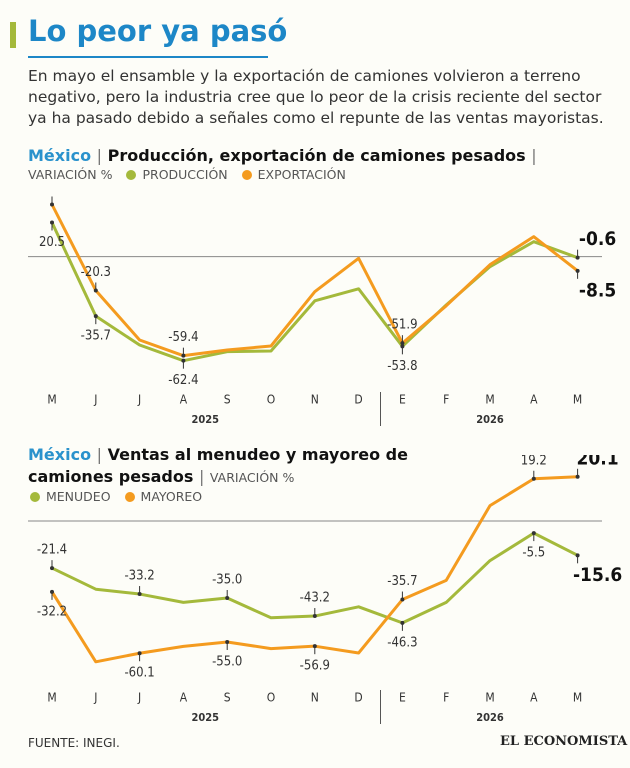 The height and width of the screenshot is (768, 630). Describe the element at coordinates (597, 239) in the screenshot. I see `value-label: -0.6` at that location.